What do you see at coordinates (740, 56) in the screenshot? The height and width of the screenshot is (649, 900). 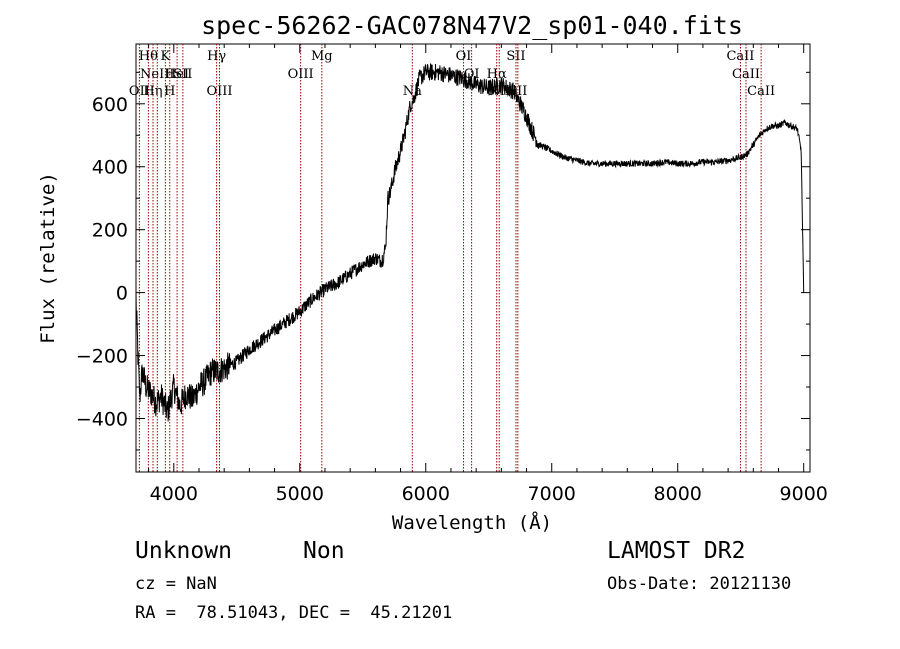 I see `line-label-19: CaII` at bounding box center [740, 56].